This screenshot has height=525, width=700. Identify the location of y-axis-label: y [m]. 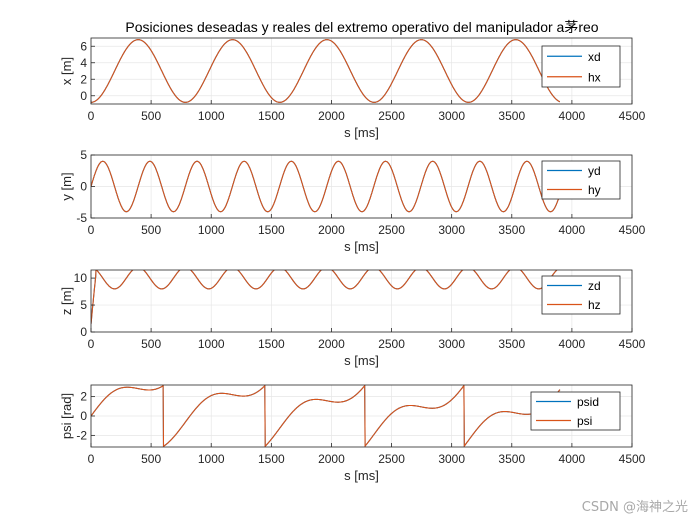
(66, 186).